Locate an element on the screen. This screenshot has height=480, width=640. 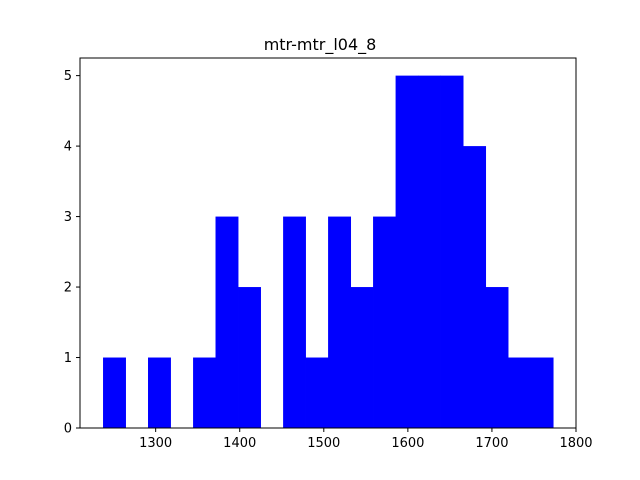
y-tick-label: 0 is located at coordinates (68, 429).